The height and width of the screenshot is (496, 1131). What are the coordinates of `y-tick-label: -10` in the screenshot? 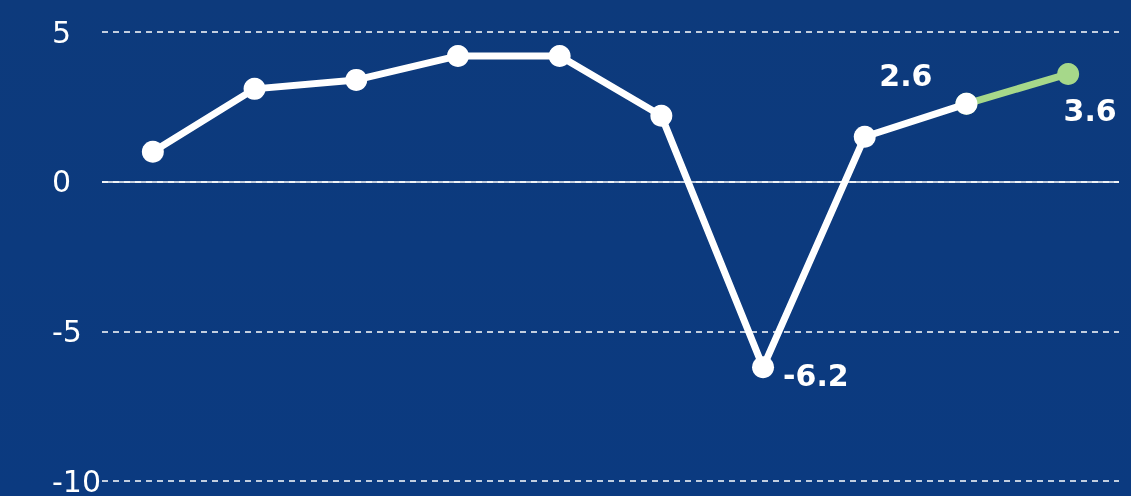 It's located at (76, 479).